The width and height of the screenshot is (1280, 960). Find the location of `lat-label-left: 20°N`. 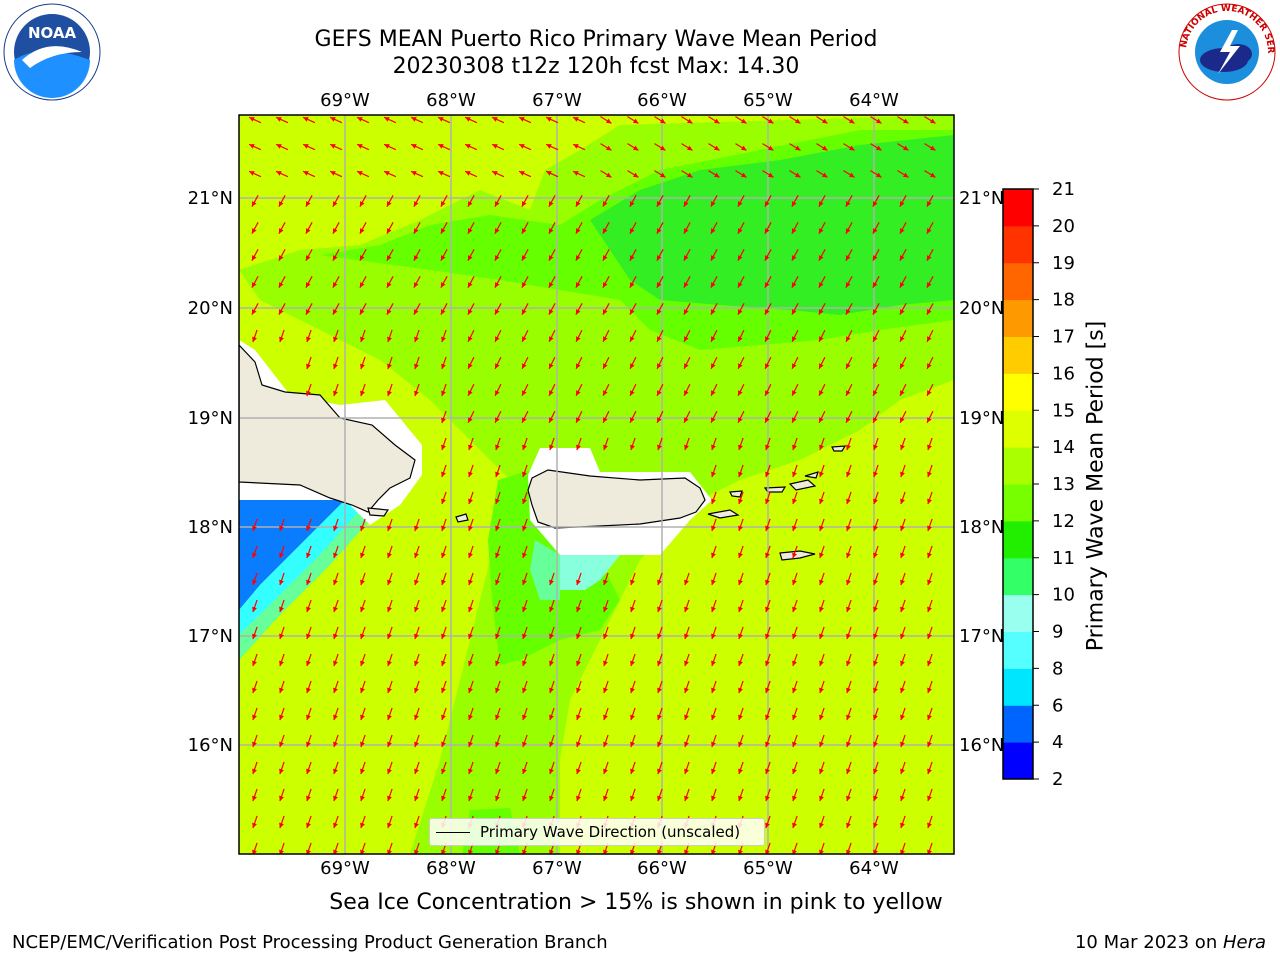

lat-label-left: 20°N is located at coordinates (210, 308).